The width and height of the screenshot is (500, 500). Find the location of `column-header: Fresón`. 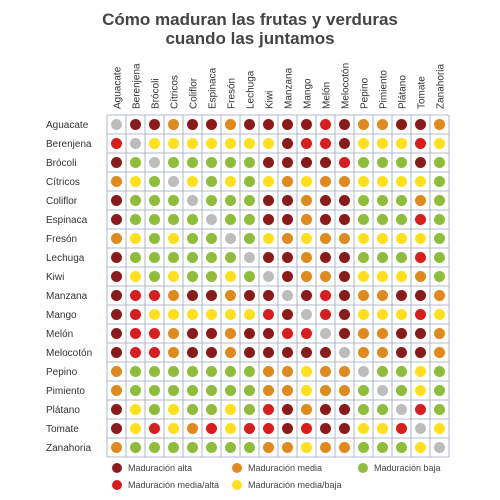

column-header: Fresón is located at coordinates (232, 93).